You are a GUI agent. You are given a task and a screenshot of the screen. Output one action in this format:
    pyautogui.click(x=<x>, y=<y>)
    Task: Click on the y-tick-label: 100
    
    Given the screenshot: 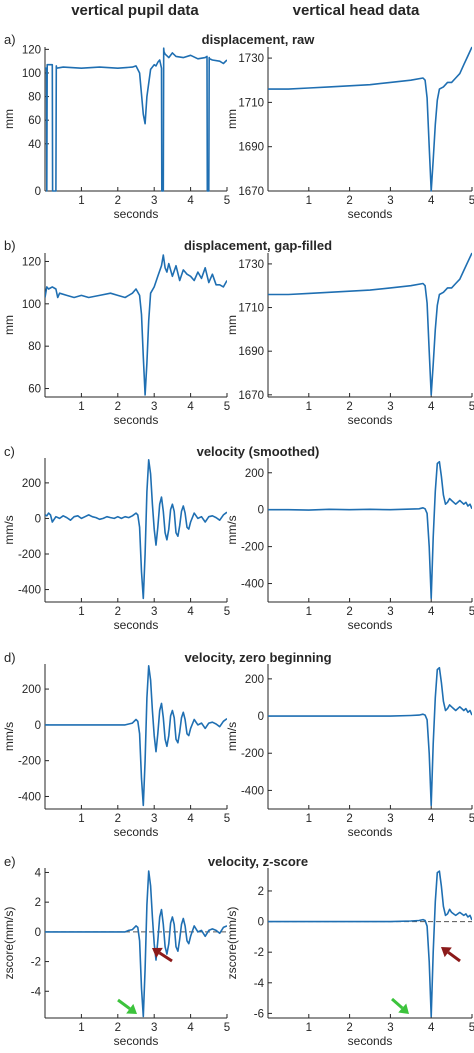 What is the action you would take?
    pyautogui.click(x=31, y=74)
    